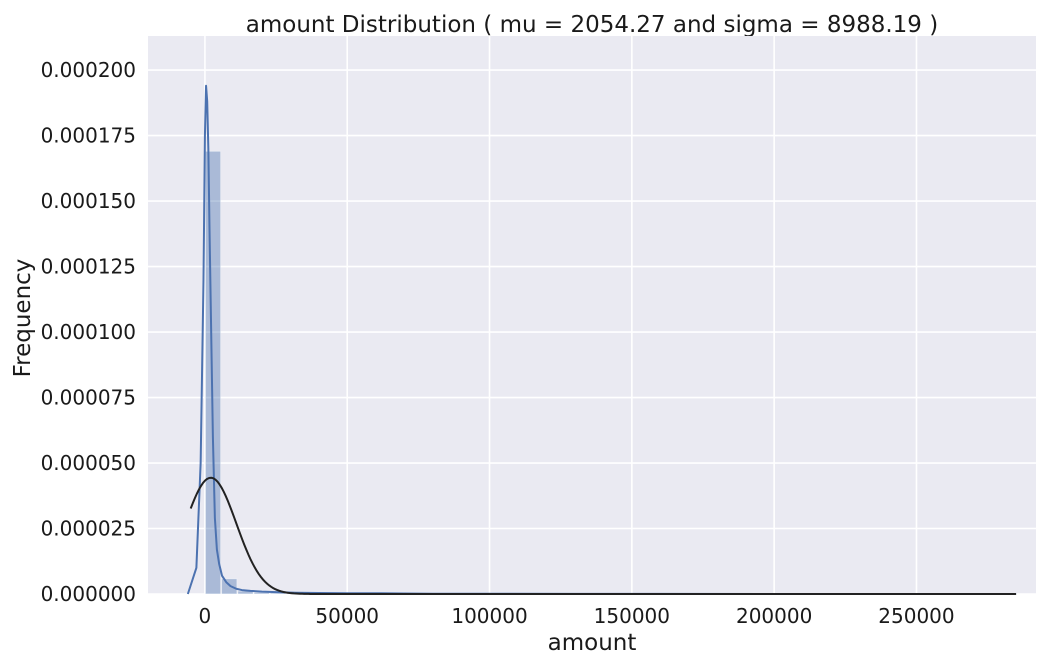 Image resolution: width=1048 pixels, height=666 pixels. What do you see at coordinates (23, 318) in the screenshot?
I see `y-axis-label: Frequency` at bounding box center [23, 318].